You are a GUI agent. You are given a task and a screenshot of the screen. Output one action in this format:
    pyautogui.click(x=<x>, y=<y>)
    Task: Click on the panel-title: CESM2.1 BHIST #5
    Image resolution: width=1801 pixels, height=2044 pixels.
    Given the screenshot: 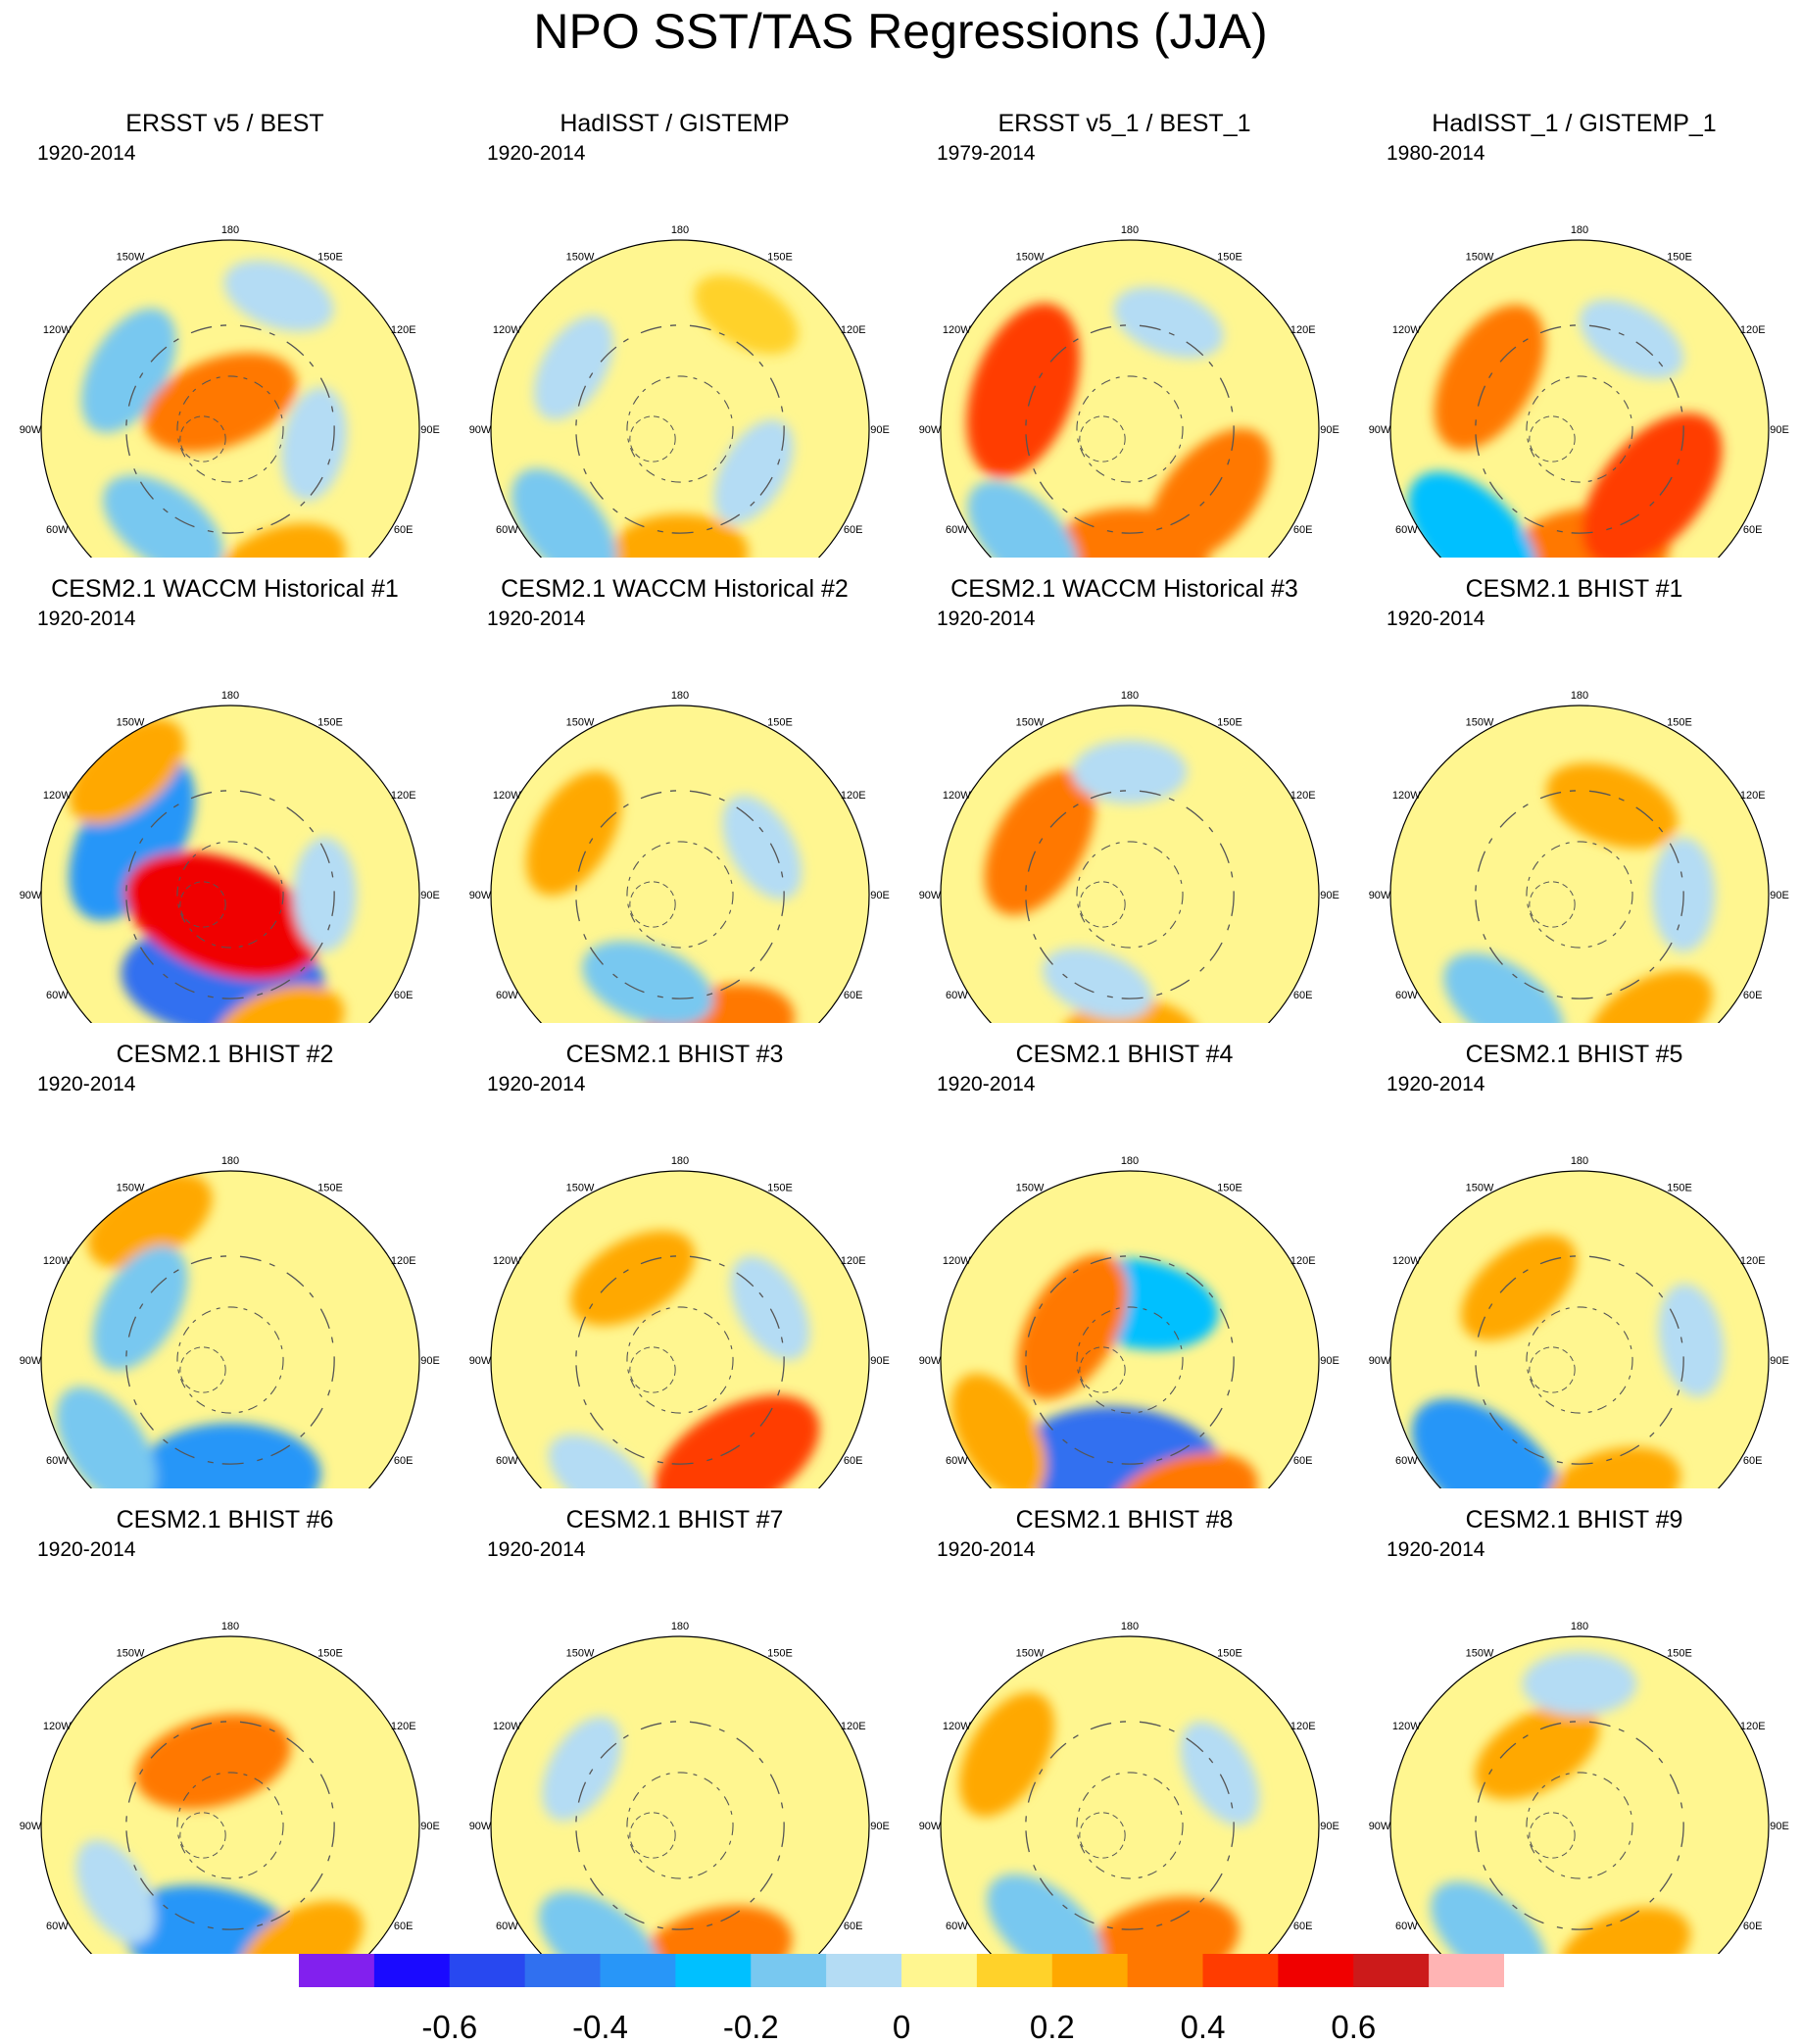 What is the action you would take?
    pyautogui.click(x=1574, y=1054)
    